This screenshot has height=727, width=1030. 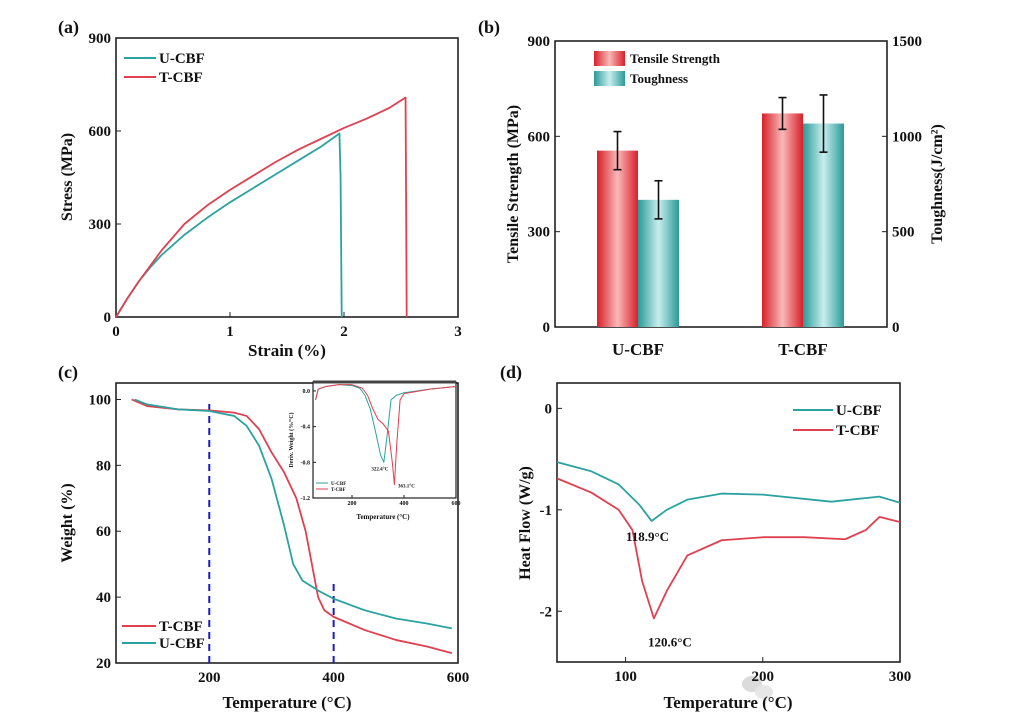 What do you see at coordinates (511, 372) in the screenshot?
I see `panel-label: (d)` at bounding box center [511, 372].